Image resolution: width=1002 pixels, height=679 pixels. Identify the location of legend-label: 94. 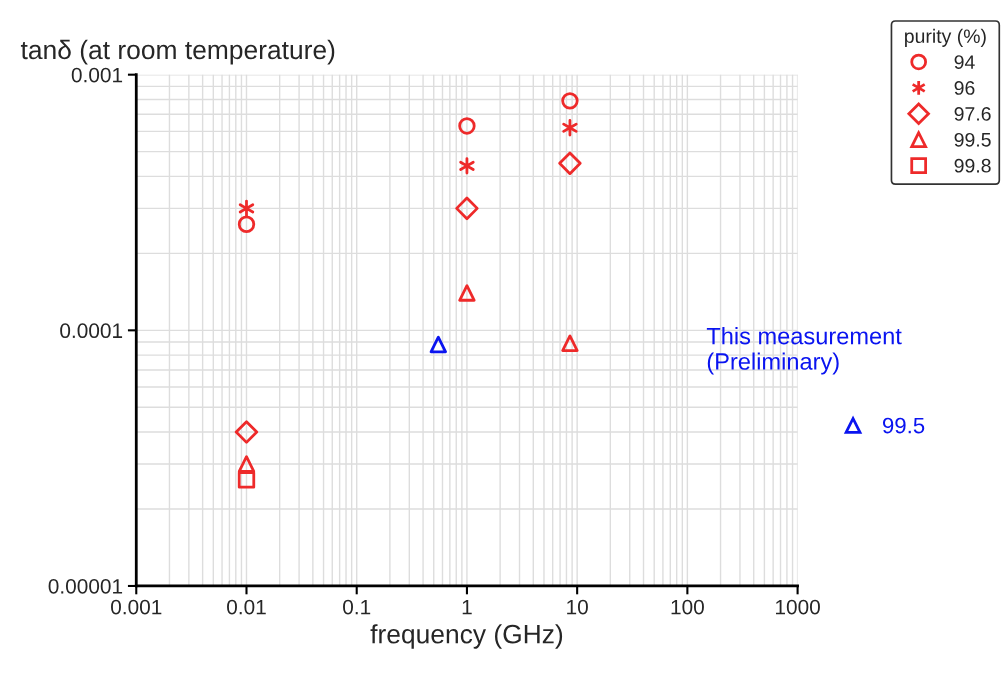
(964, 62).